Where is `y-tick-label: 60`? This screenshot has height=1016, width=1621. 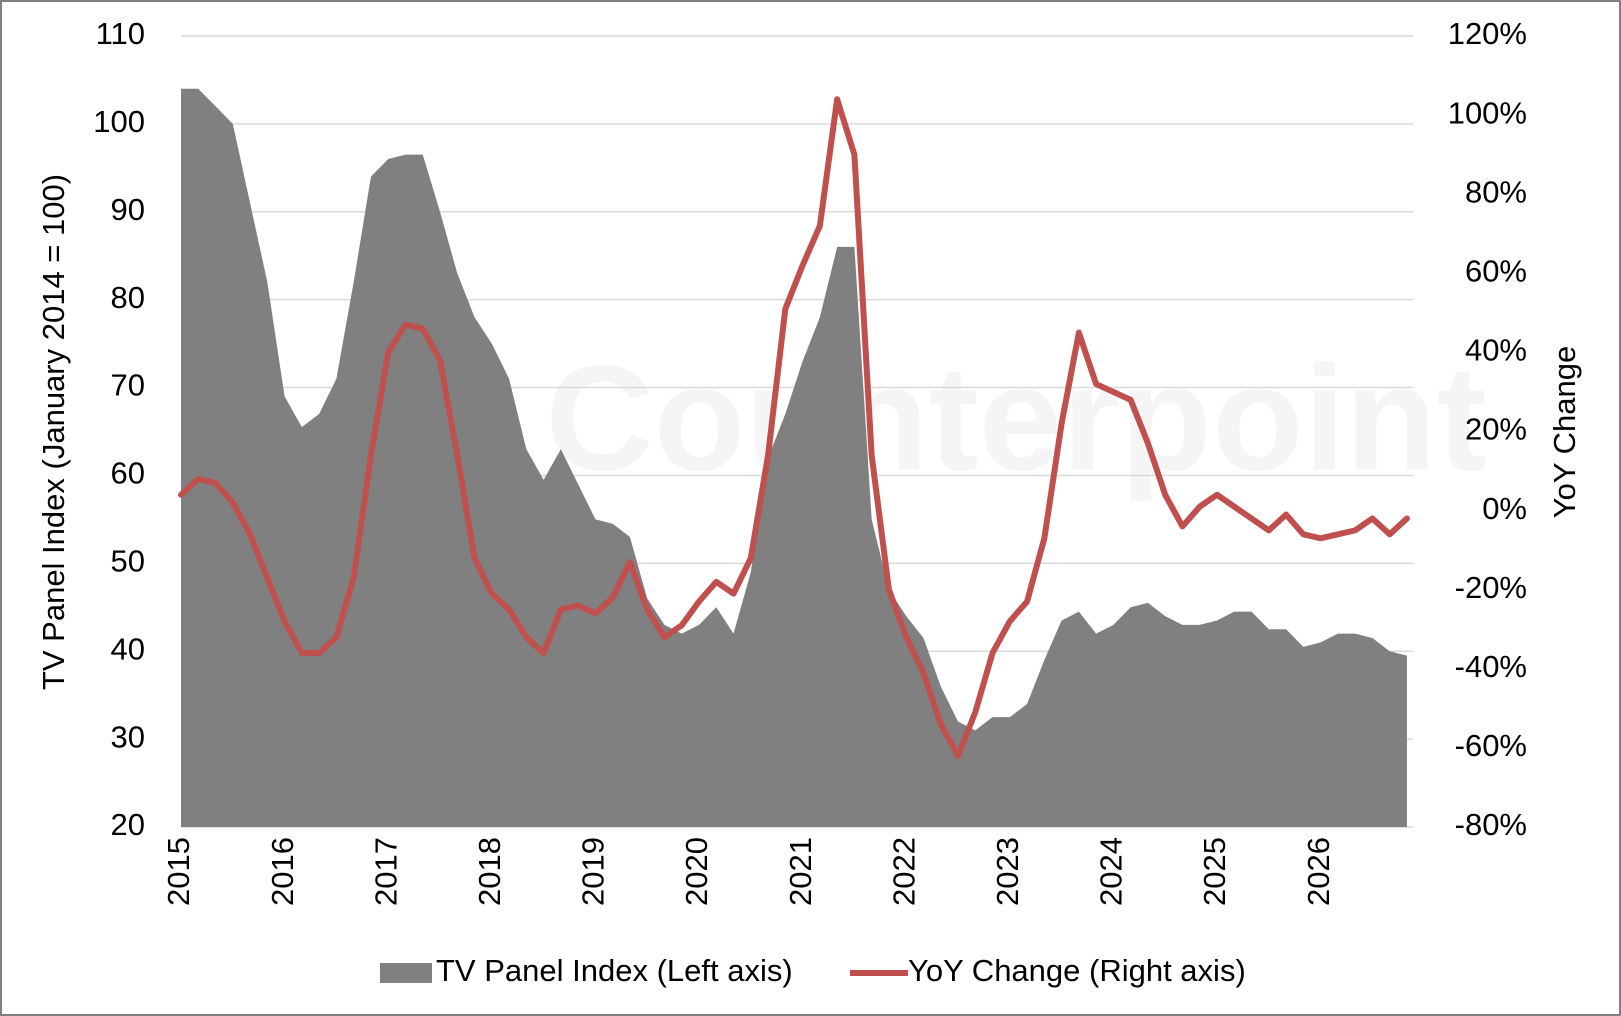
y-tick-label: 60 is located at coordinates (128, 473).